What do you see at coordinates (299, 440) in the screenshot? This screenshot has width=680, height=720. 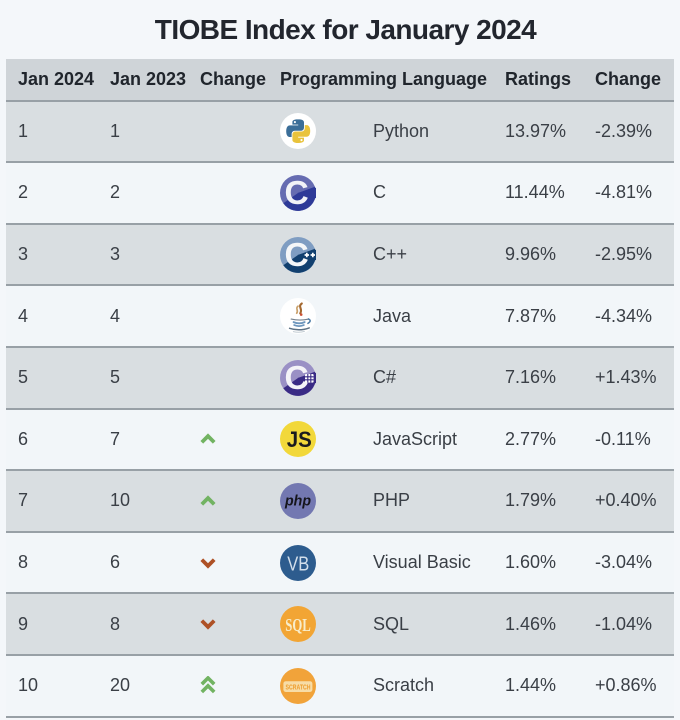 I see `svg-text: JS` at bounding box center [299, 440].